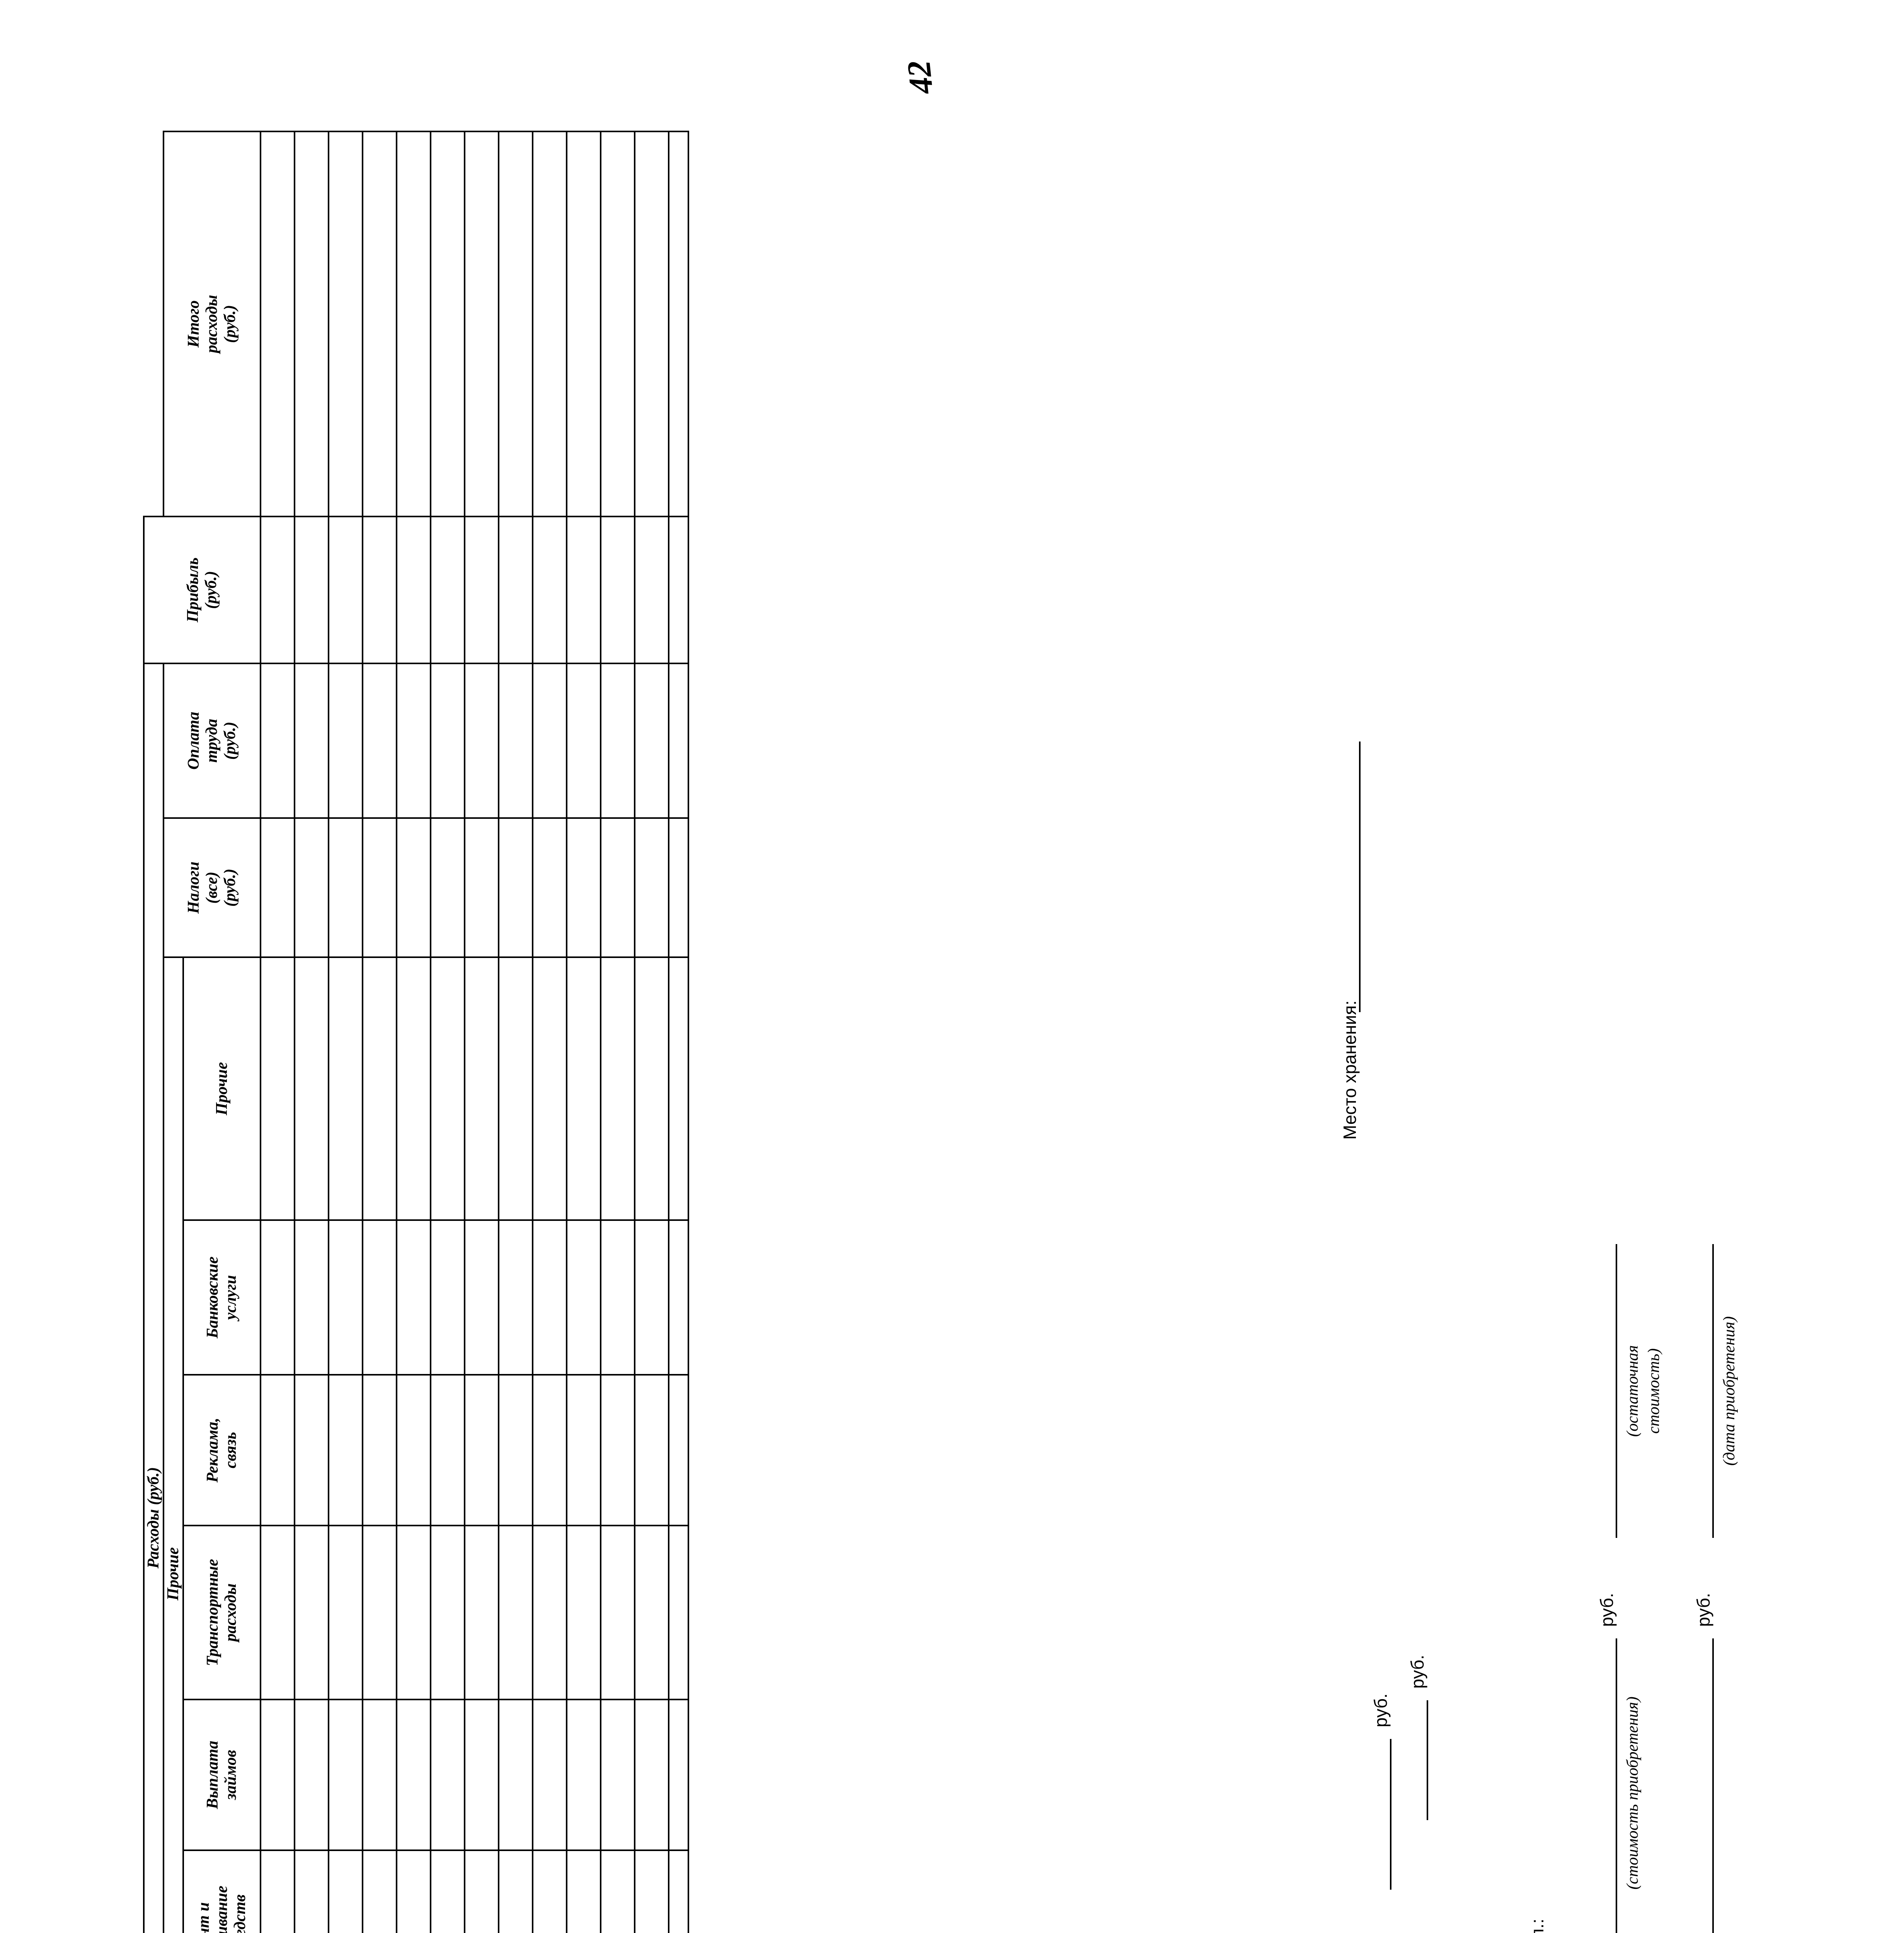  Describe the element at coordinates (679, 1774) in the screenshot. I see `total-loans` at that location.